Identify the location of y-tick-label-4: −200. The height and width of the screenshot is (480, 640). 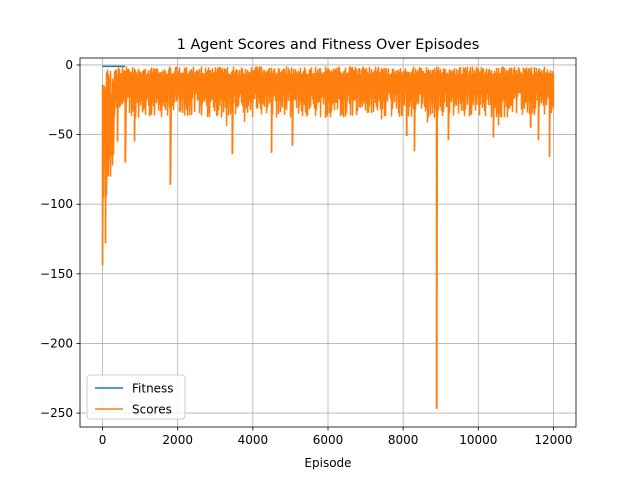
(56, 343).